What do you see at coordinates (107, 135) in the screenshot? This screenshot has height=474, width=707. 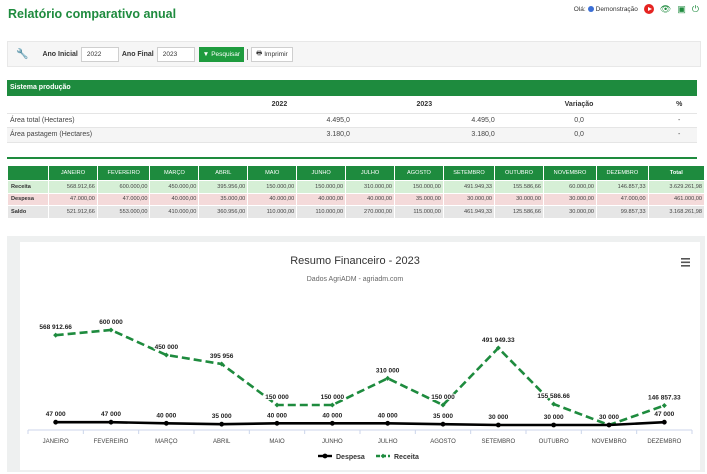 I see `row-label: Área pastagem (Hectares)` at bounding box center [107, 135].